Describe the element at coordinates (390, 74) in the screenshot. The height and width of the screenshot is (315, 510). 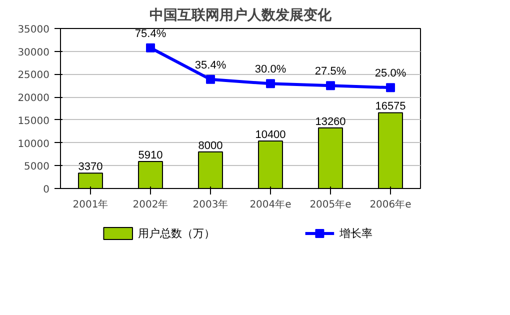
I see `data-label: 25.0%` at that location.